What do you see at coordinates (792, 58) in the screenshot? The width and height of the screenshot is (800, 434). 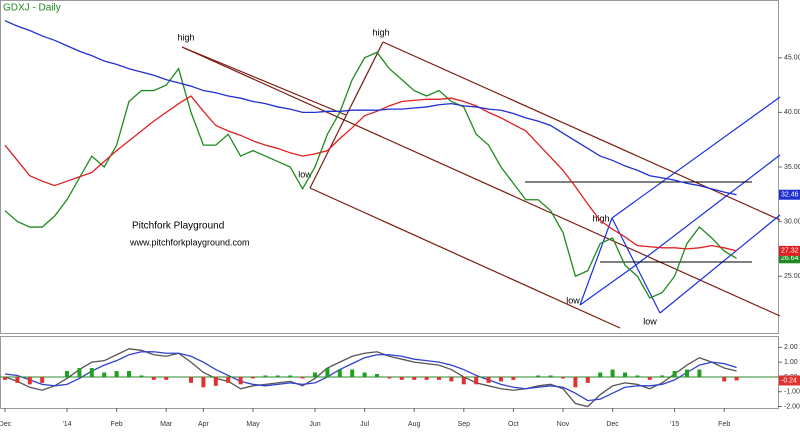 I see `y-tick-label: 45.00` at bounding box center [792, 58].